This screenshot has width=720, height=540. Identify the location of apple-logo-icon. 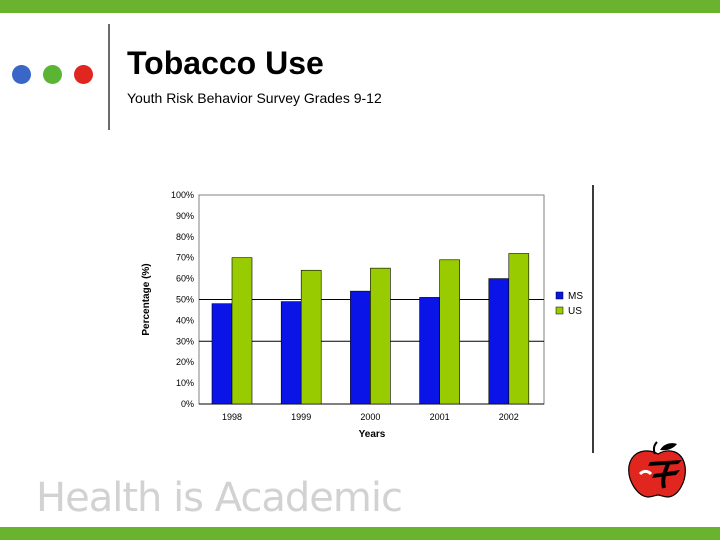
(657, 469).